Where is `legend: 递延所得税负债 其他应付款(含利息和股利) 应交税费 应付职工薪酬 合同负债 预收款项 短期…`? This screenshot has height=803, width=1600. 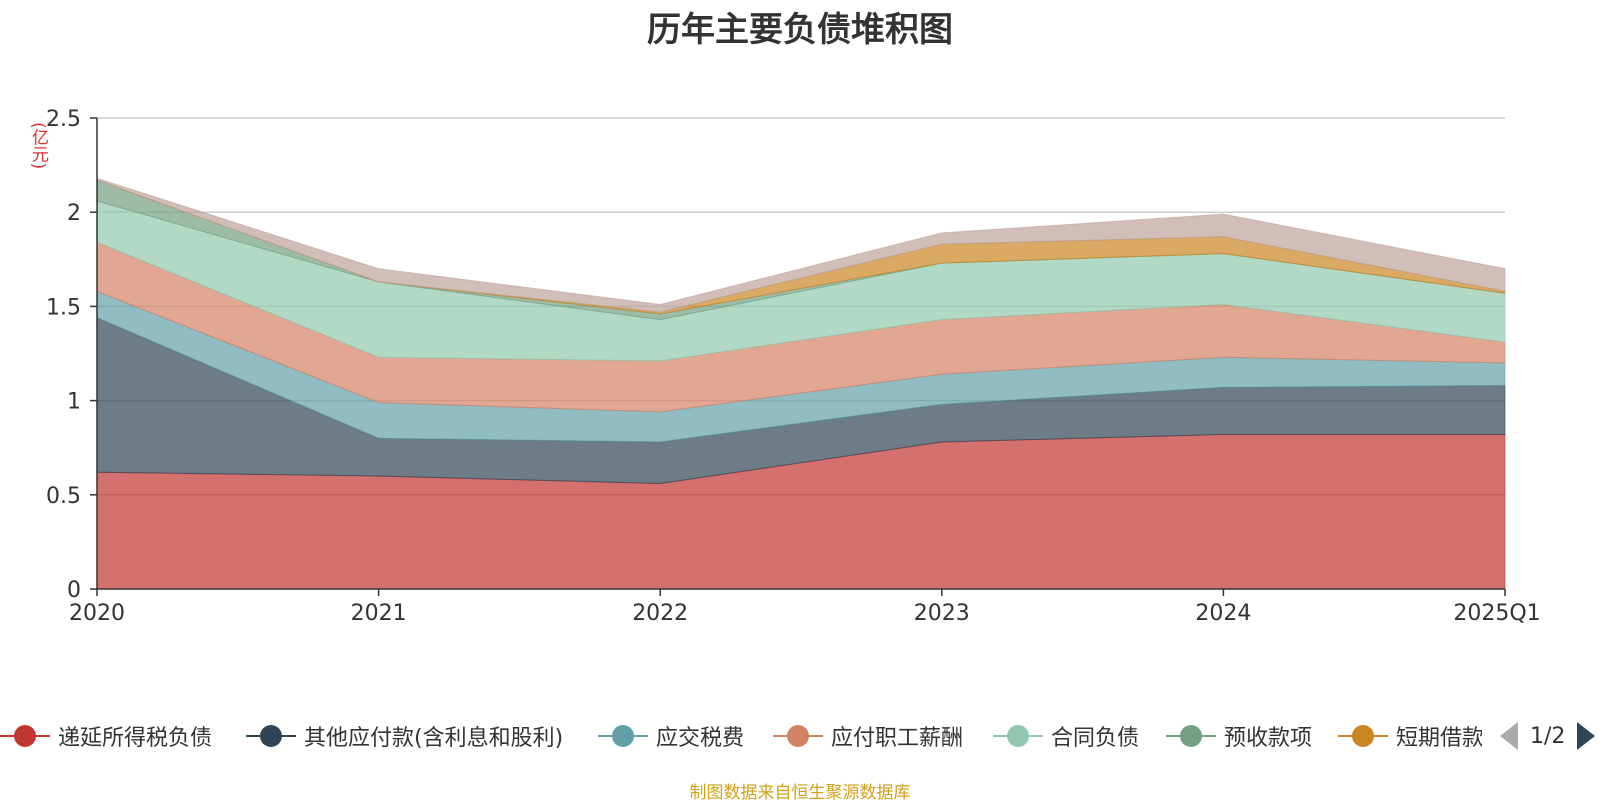
legend: 递延所得税负债 其他应付款(含利息和股利) 应交税费 应付职工薪酬 合同负债 预收款项 短期… is located at coordinates (800, 736).